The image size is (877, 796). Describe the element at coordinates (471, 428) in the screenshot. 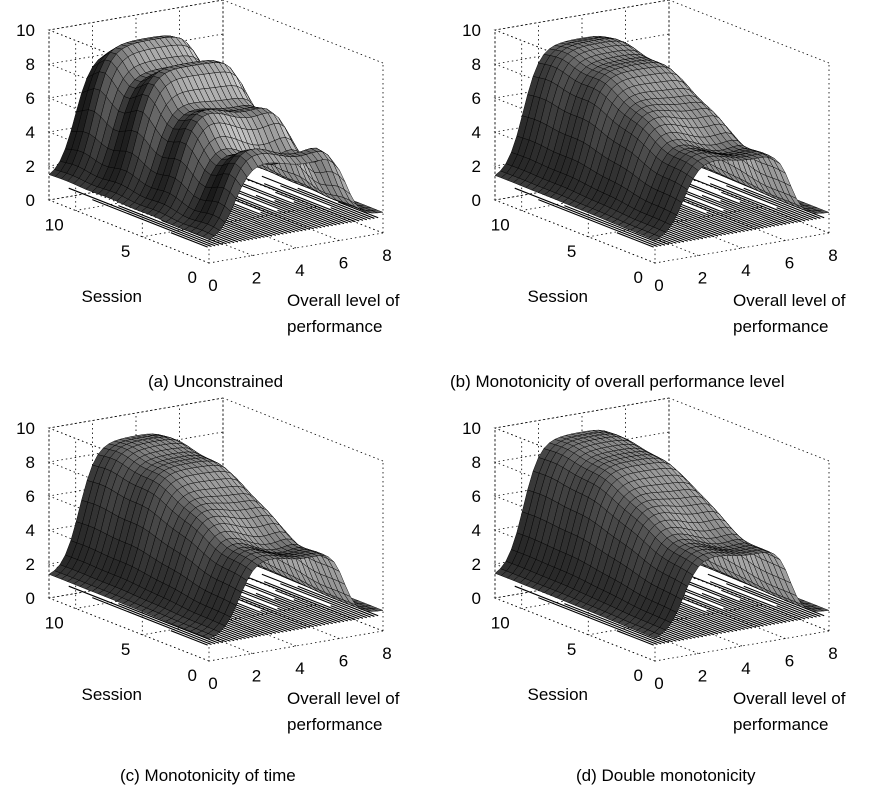

I see `z-tick-label: 10` at that location.